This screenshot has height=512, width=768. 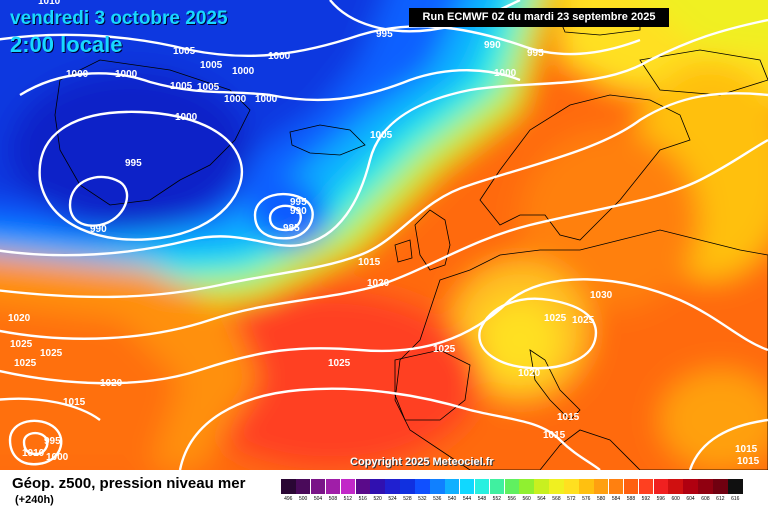 What do you see at coordinates (539, 17) in the screenshot?
I see `model-run-banner: Run ECMWF 0Z du mardi 23 septembre 2025` at bounding box center [539, 17].